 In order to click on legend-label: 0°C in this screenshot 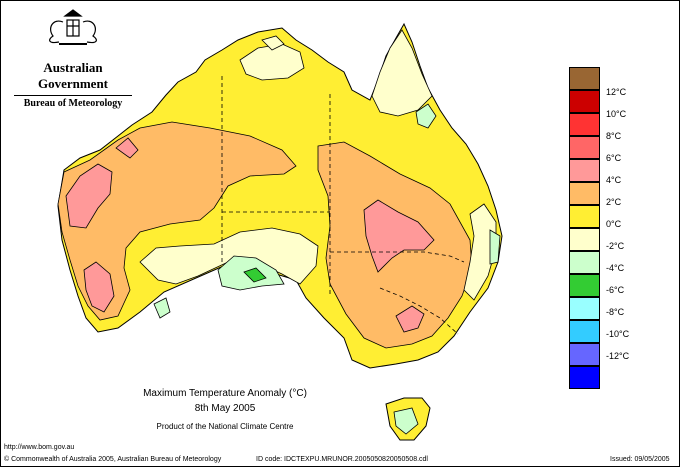, I will do `click(614, 224)`.